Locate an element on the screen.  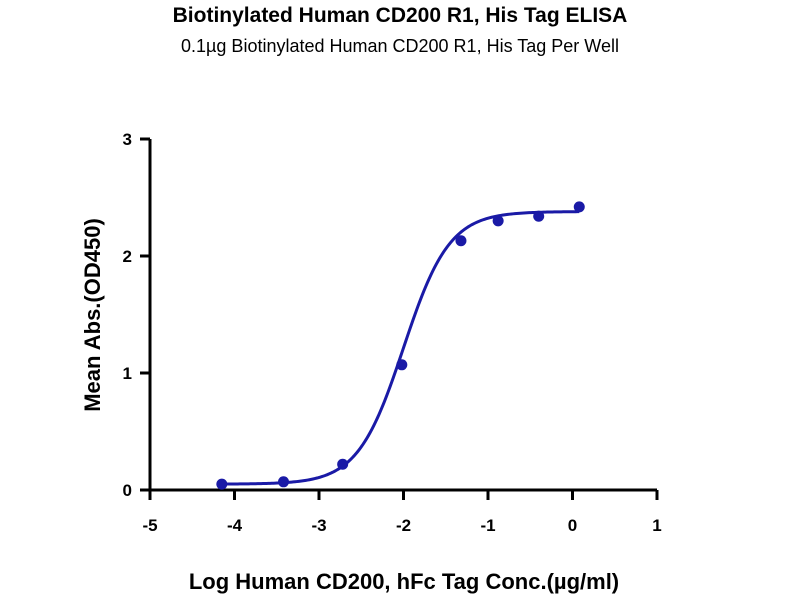
x-tick-label: -4 is located at coordinates (235, 525).